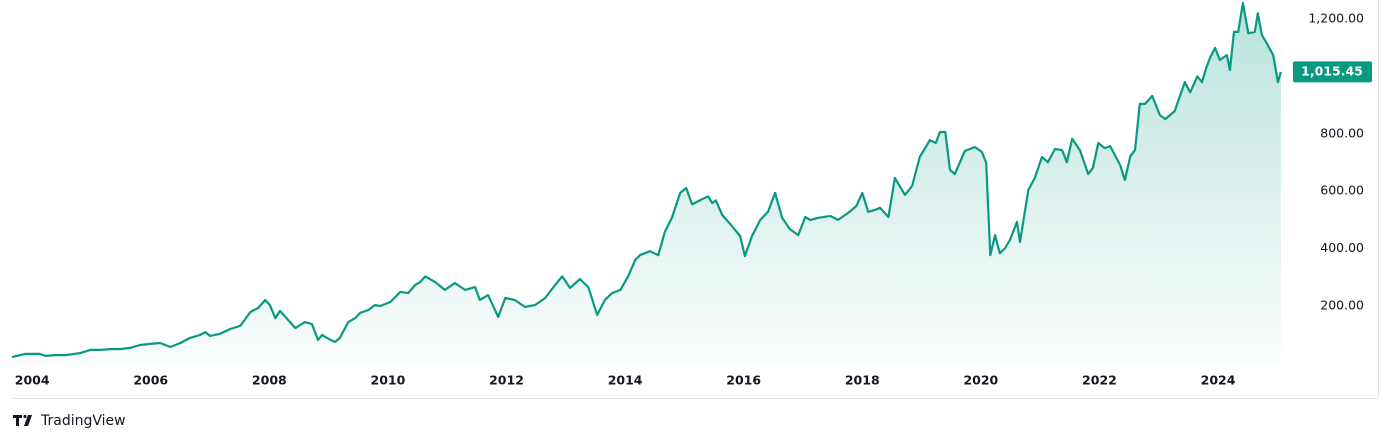 This screenshot has width=1391, height=447. What do you see at coordinates (22, 420) in the screenshot?
I see `brand-logo` at bounding box center [22, 420].